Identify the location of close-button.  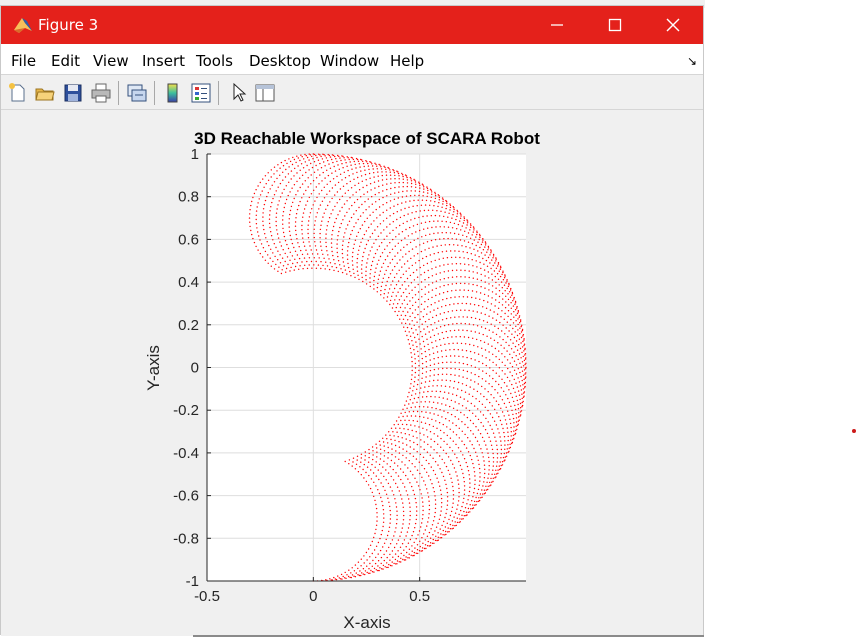
(673, 25).